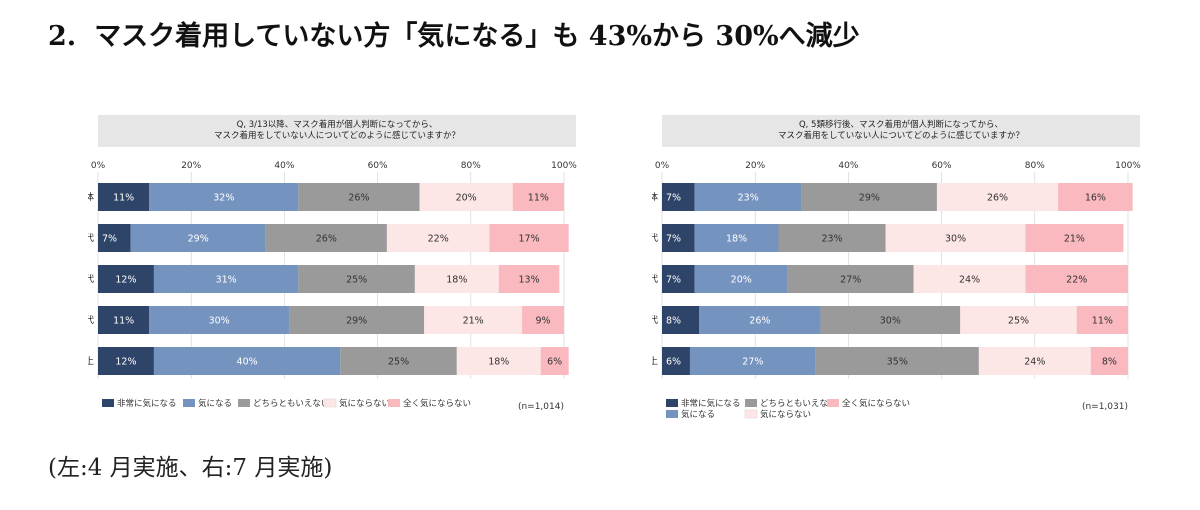 The image size is (1200, 510). I want to click on data-label: 6%, so click(554, 362).